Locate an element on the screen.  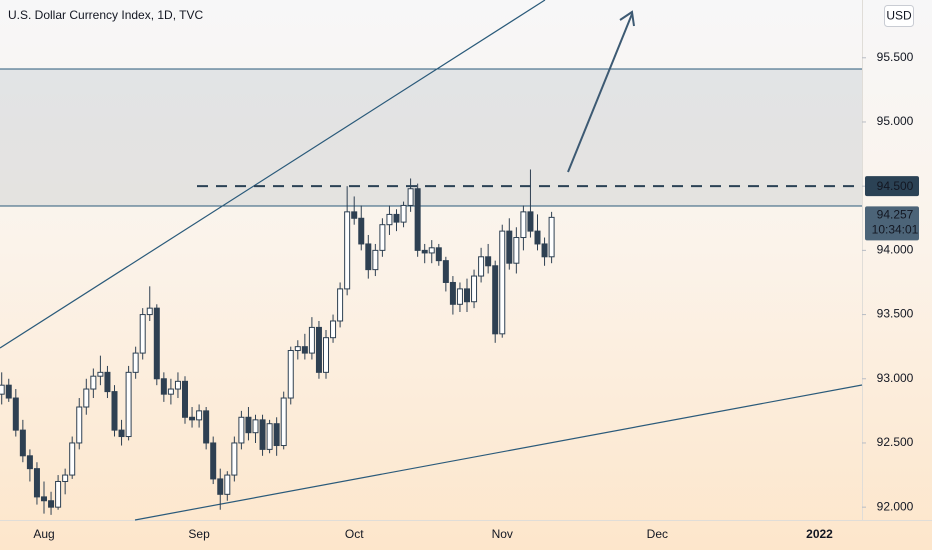
x-tick-label: Oct is located at coordinates (354, 534).